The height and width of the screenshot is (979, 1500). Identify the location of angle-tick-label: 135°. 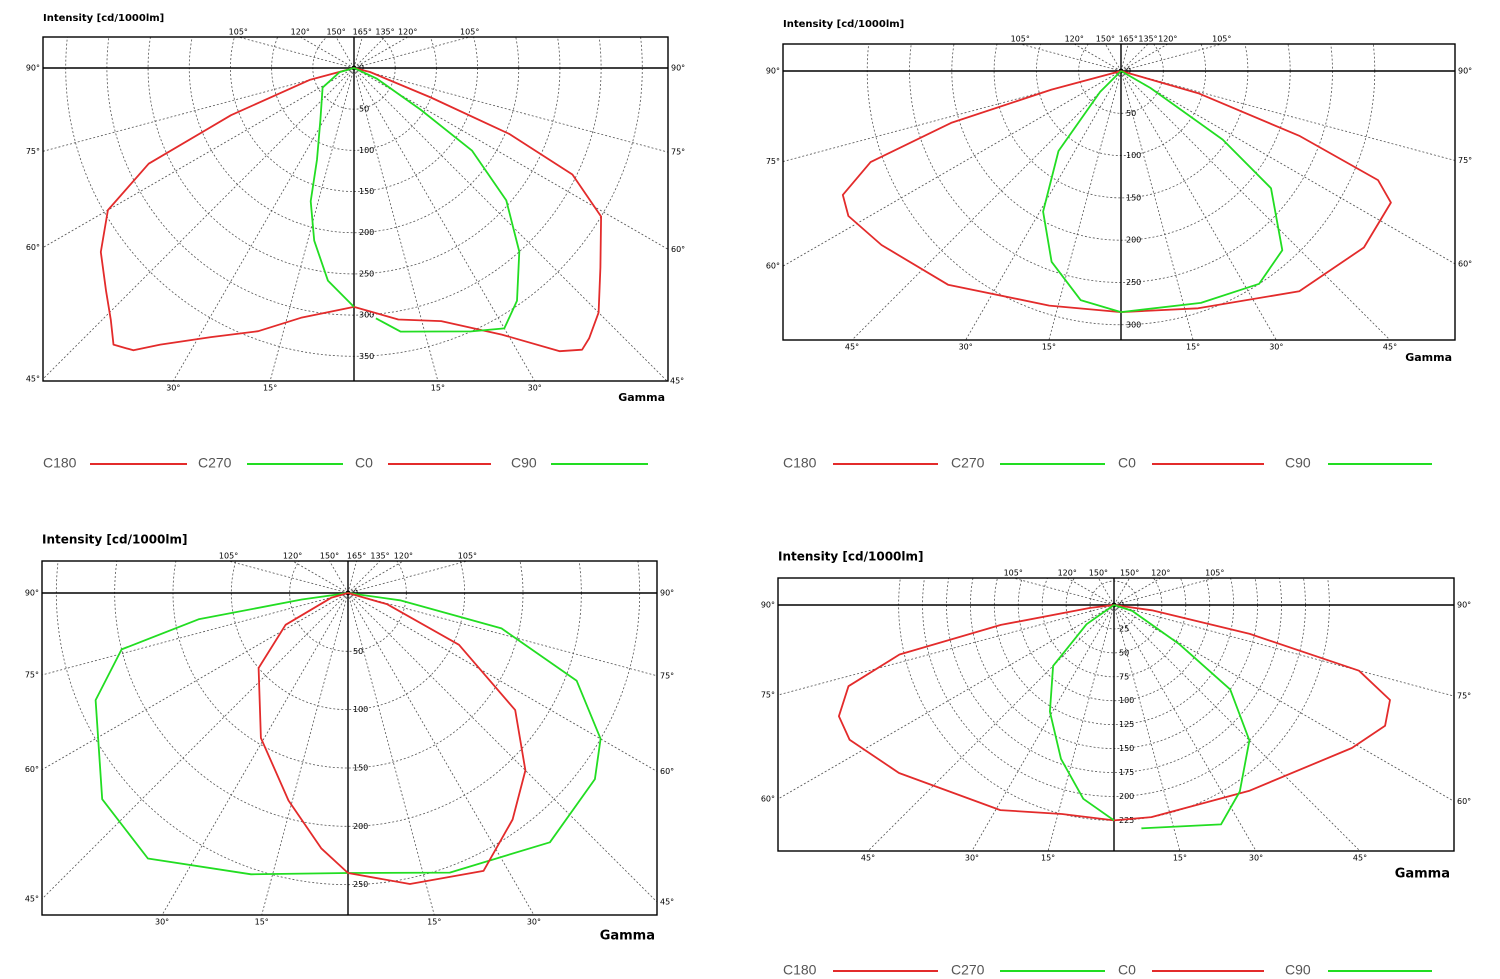
(379, 556).